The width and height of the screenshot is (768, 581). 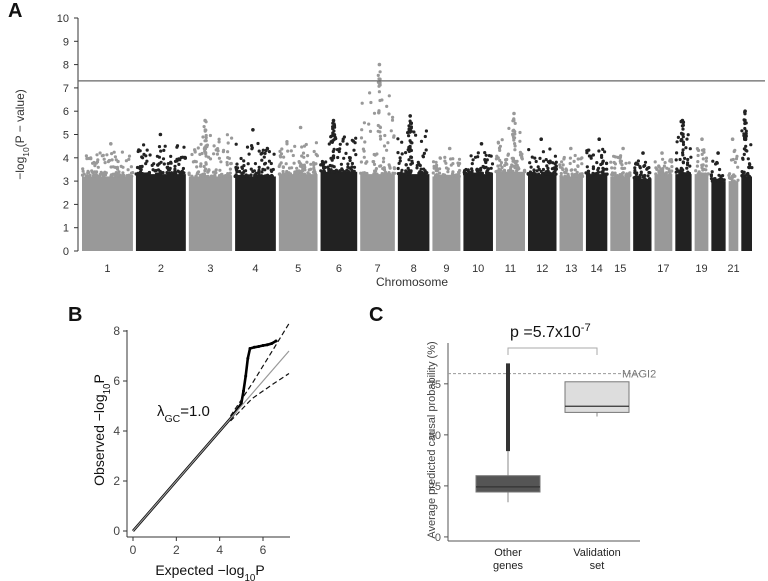 What do you see at coordinates (22, 134) in the screenshot?
I see `y-axis-label: −log10(P − value)` at bounding box center [22, 134].